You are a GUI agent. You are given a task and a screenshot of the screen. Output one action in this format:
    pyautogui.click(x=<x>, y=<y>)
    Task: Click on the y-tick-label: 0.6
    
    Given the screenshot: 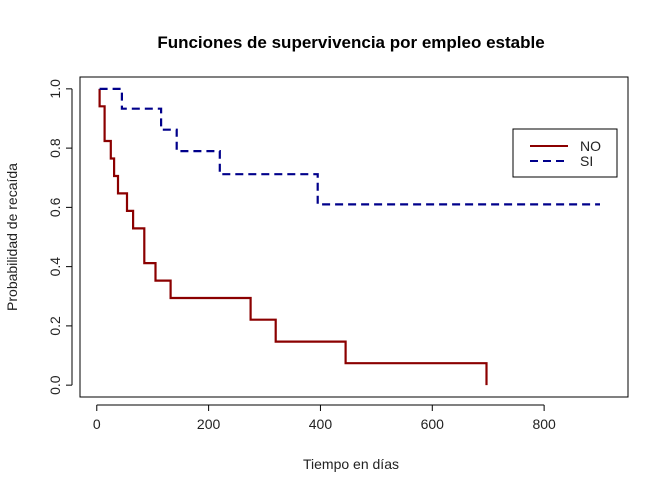 What is the action you would take?
    pyautogui.click(x=55, y=207)
    